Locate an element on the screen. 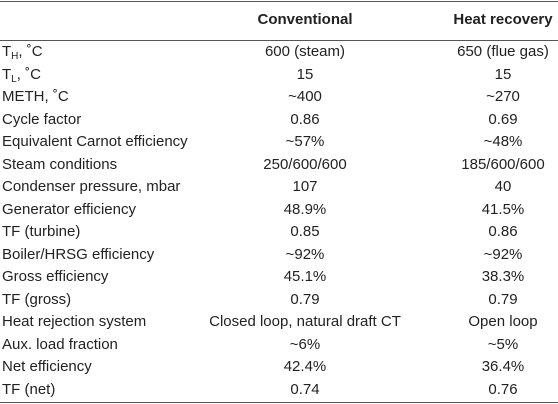 The width and height of the screenshot is (558, 404). cell-value: ~48% is located at coordinates (503, 141).